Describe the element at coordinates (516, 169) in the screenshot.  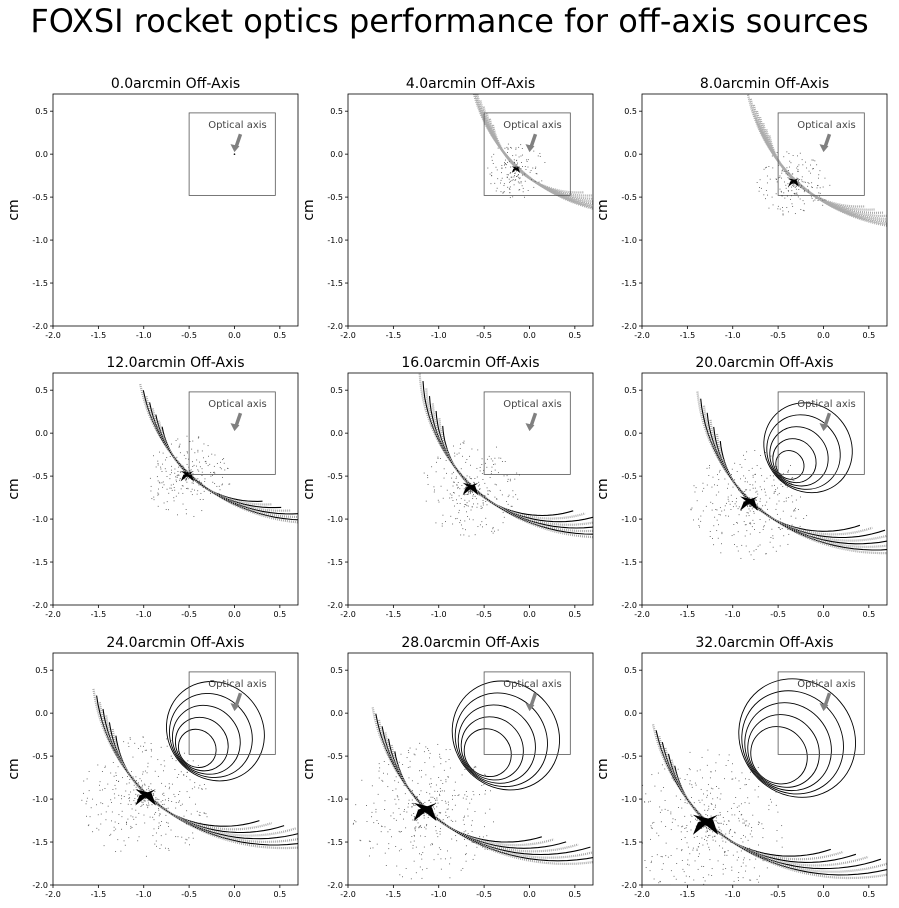
I see `focus-core` at that location.